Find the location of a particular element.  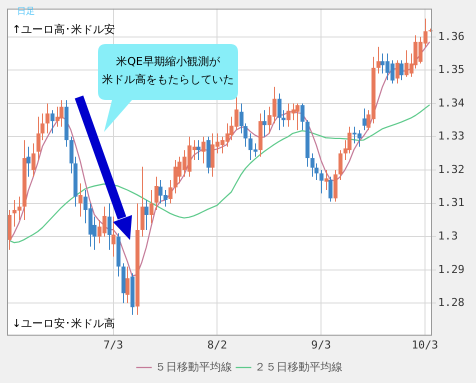

x-tick-label: 10/3 is located at coordinates (425, 345).